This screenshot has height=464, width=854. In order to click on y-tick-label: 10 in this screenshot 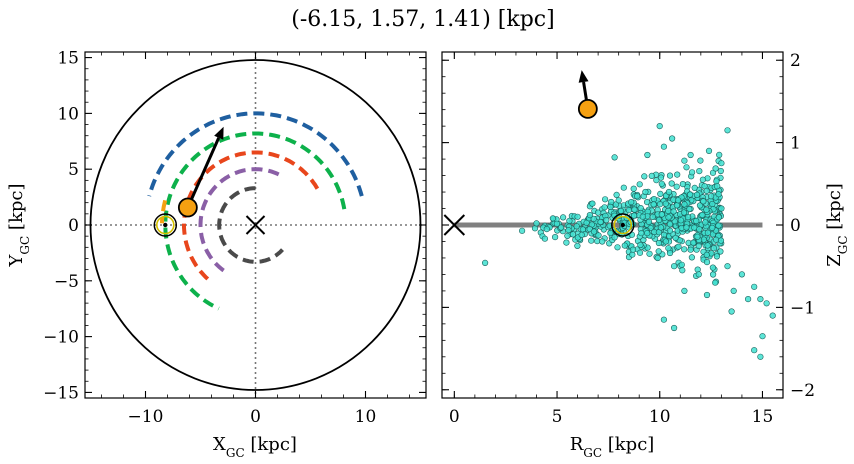, I will do `click(68, 114)`.